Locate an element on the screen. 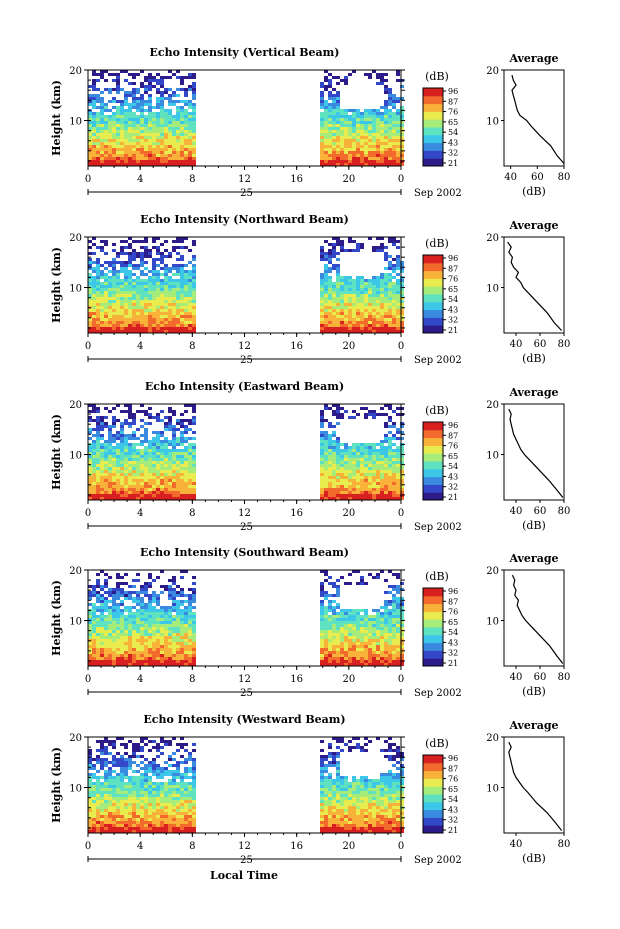 This screenshot has width=620, height=929. colorbar-tick-label: 87 is located at coordinates (453, 435).